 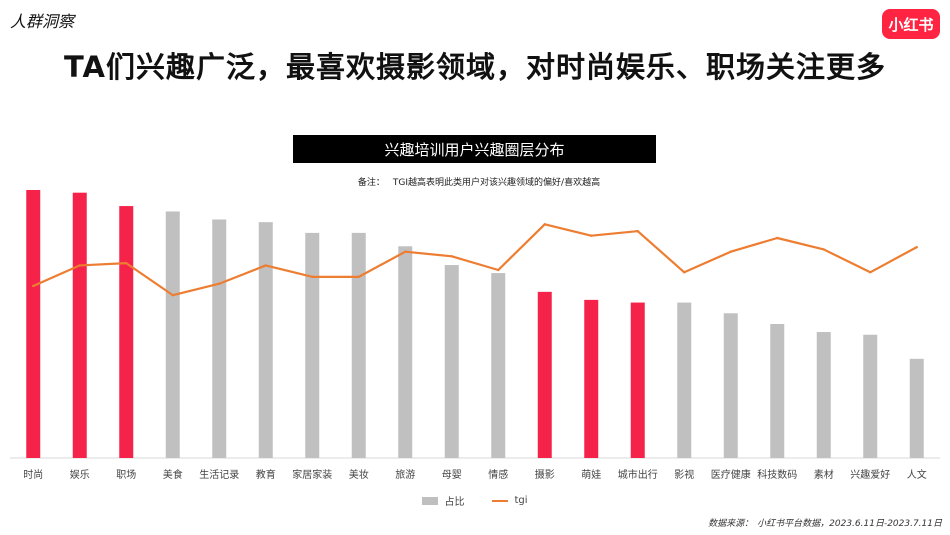 What do you see at coordinates (521, 500) in the screenshot?
I see `legend-label-tgi: tgi` at bounding box center [521, 500].